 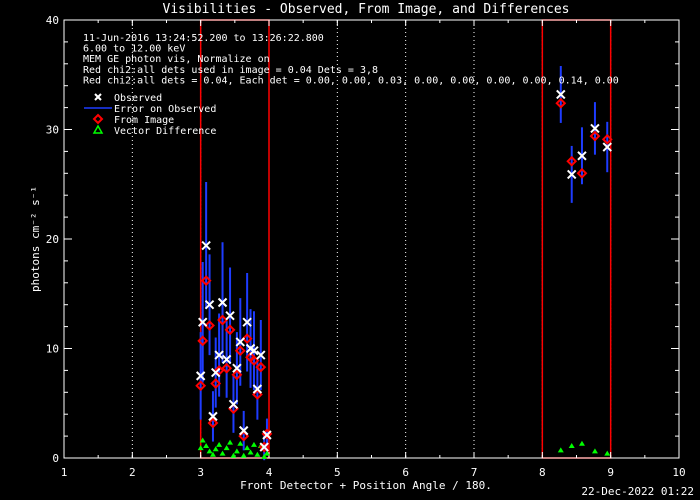 I want to click on legend-label: From Image, so click(x=144, y=120).